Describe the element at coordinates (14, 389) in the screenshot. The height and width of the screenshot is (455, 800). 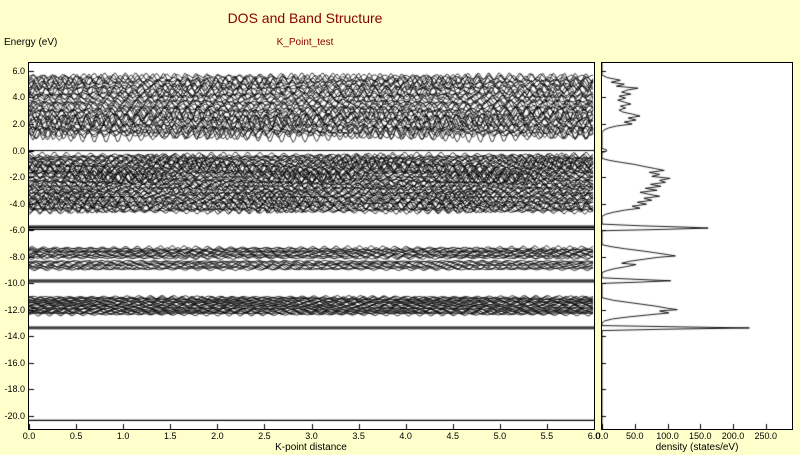
I see `energy-tick-label: -18.0` at that location.